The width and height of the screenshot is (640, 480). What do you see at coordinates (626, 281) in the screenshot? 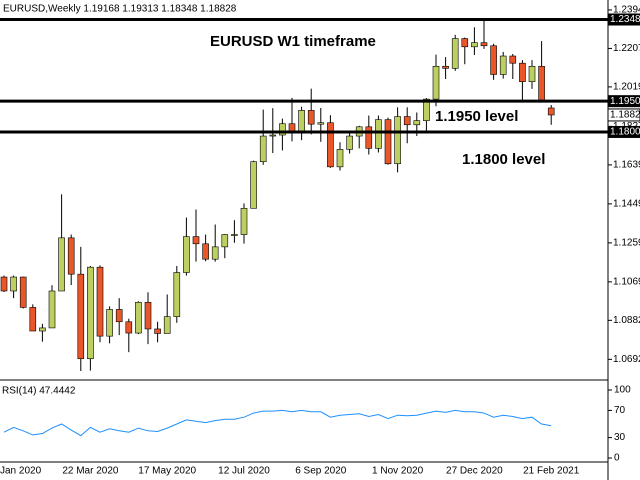
I see `y-tick-label: 1.10695` at bounding box center [626, 281].